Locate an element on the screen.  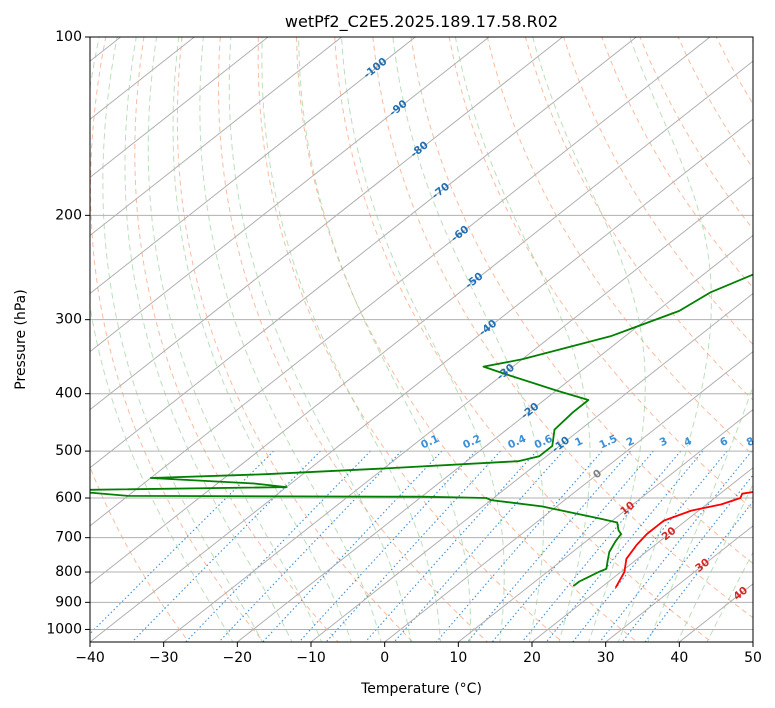
y-tick-label: 300 is located at coordinates (68, 320).